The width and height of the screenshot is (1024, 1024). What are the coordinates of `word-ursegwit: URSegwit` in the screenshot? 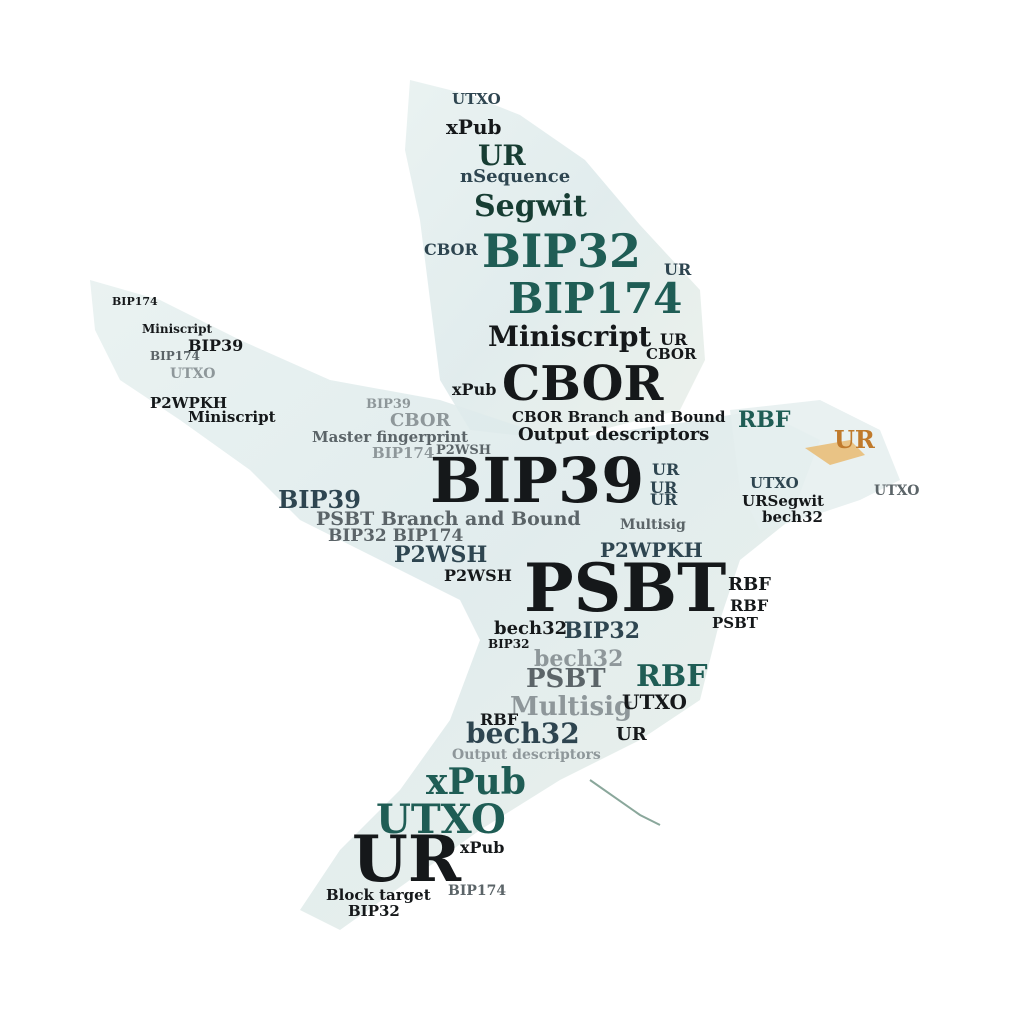 It's located at (783, 501).